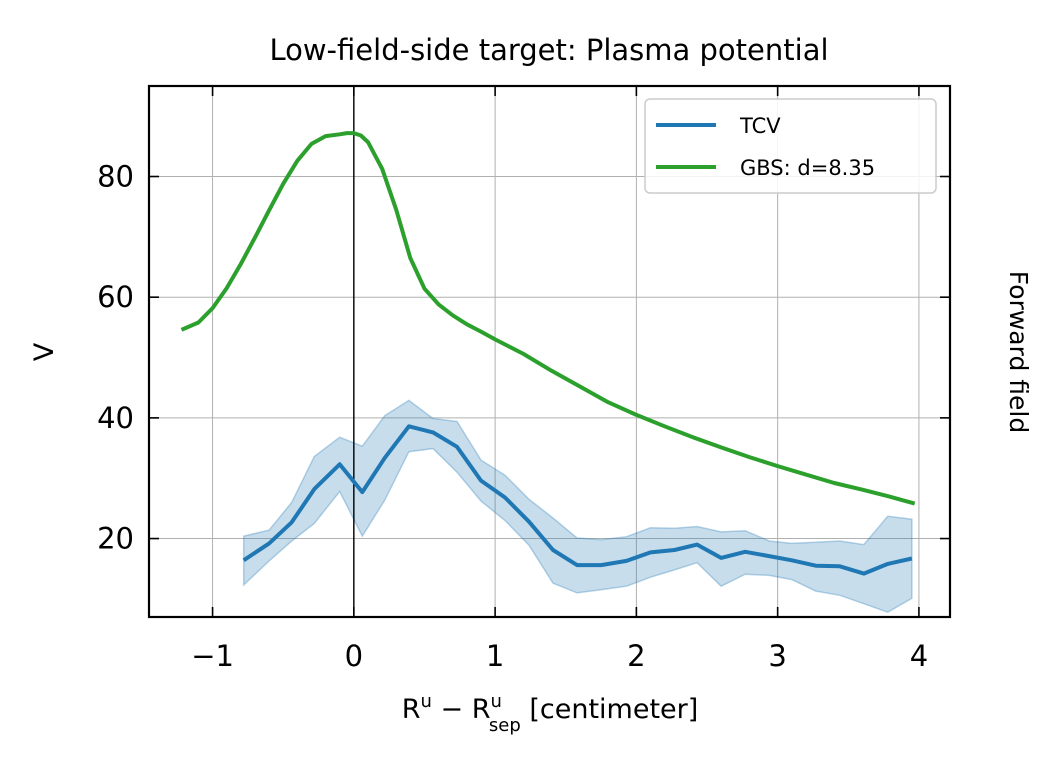 The width and height of the screenshot is (1063, 765). What do you see at coordinates (115, 418) in the screenshot?
I see `y-tick-label: 40` at bounding box center [115, 418].